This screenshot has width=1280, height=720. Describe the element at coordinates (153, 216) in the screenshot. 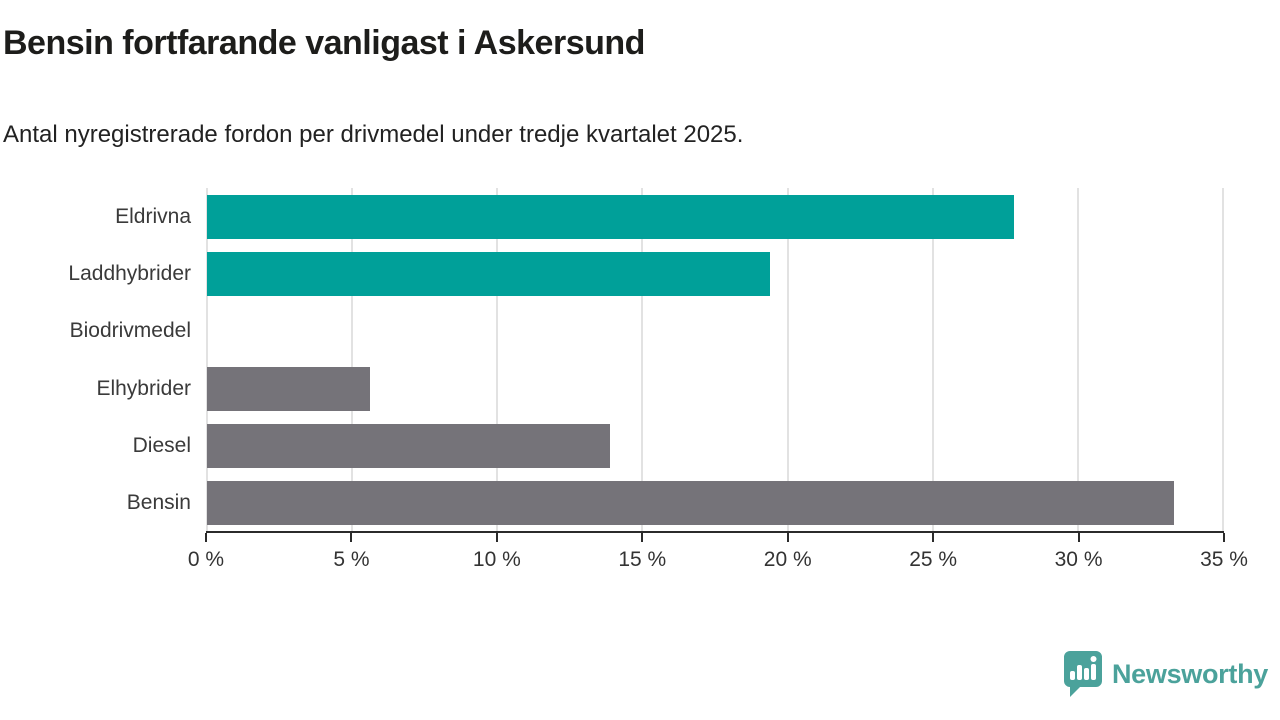

I see `category-label-eldrivna: Eldrivna` at that location.